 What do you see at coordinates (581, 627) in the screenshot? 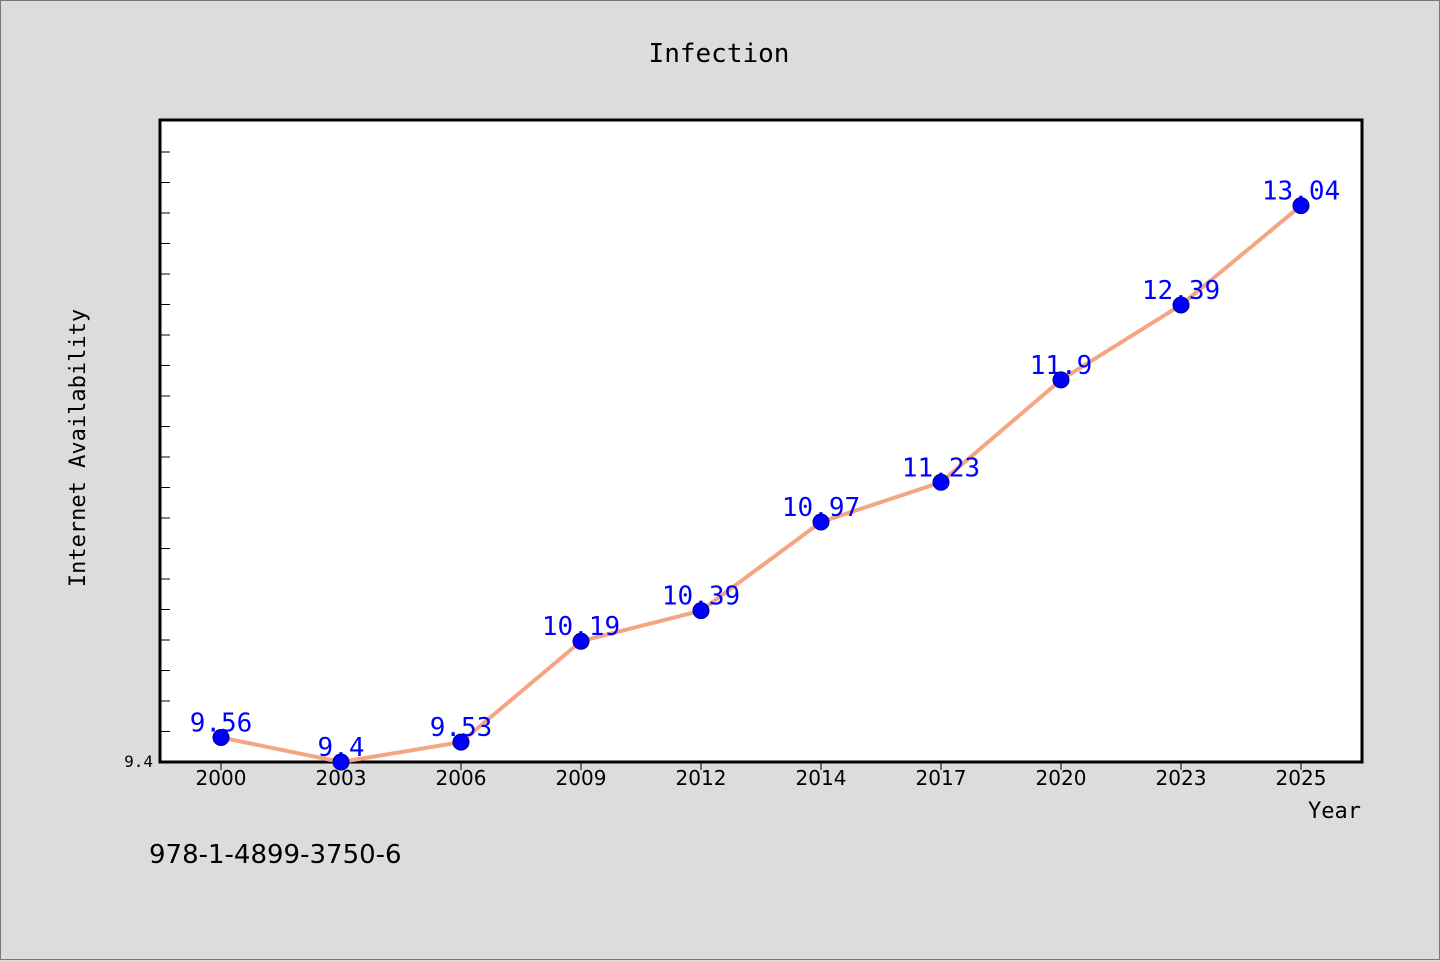
I see `data-label: 10.19` at bounding box center [581, 627].